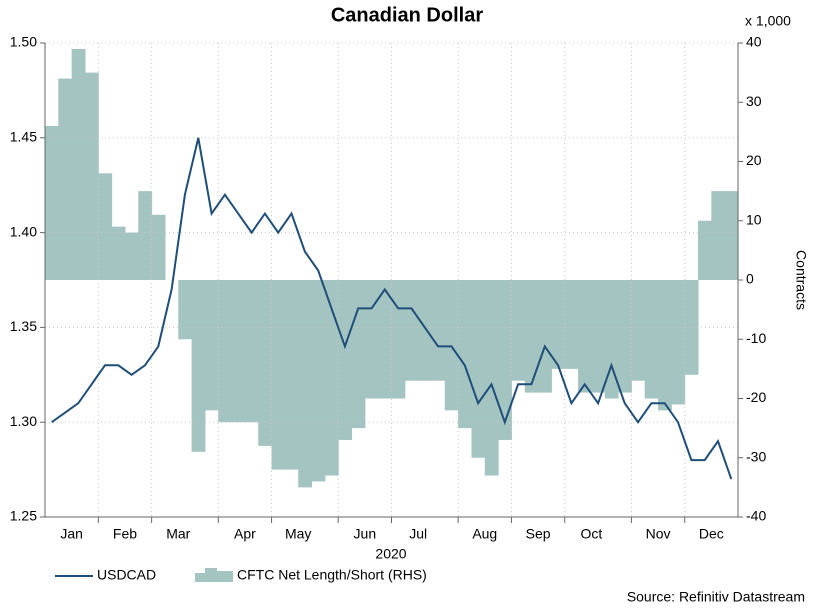 The image size is (813, 614). Describe the element at coordinates (756, 456) in the screenshot. I see `y2-tick-label: -30` at that location.